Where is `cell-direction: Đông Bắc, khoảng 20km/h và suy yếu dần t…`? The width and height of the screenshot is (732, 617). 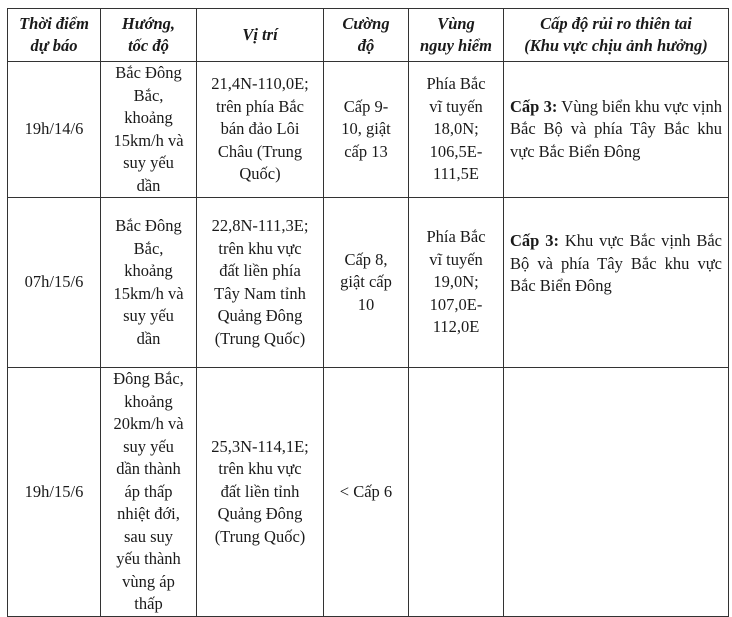
cell-direction: Đông Bắc, khoảng 20km/h và suy yếu dần t… is located at coordinates (148, 492).